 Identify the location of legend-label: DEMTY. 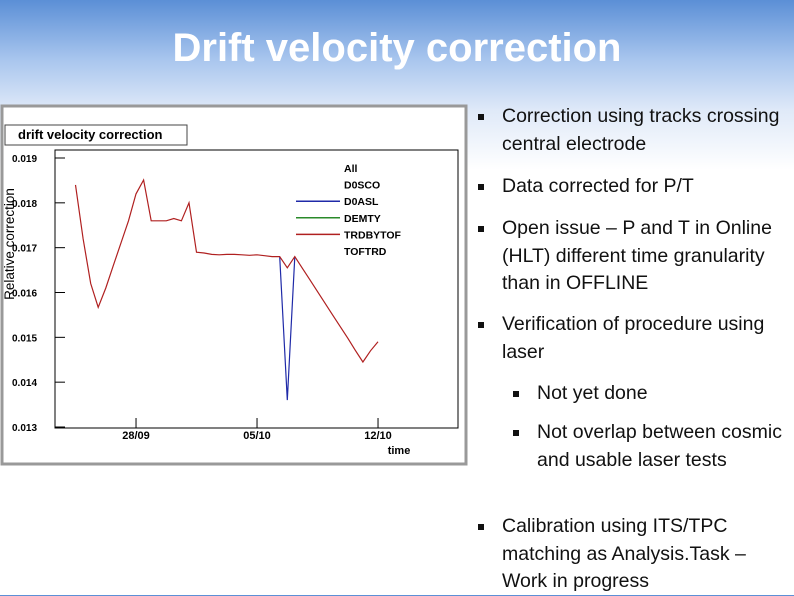
(362, 219).